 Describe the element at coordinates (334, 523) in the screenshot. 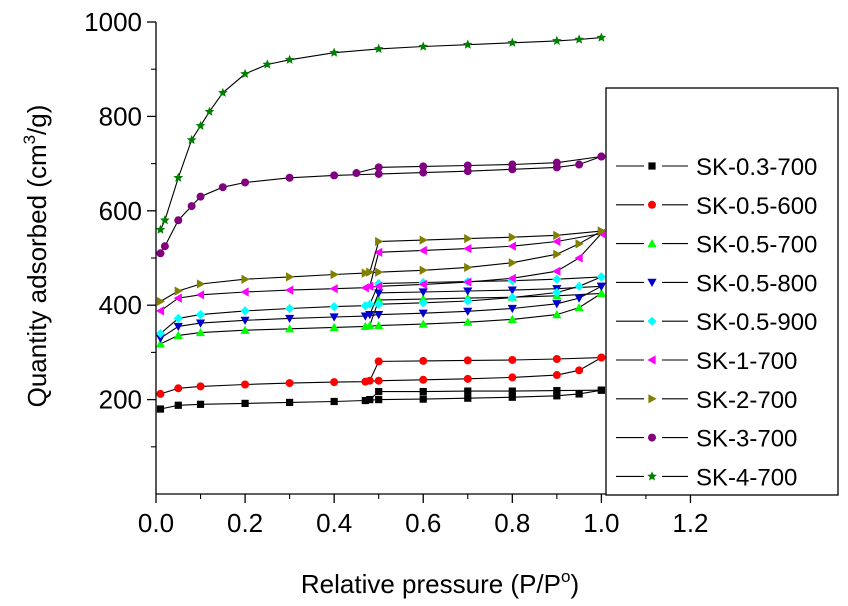

I see `x-tick-label: 0.4` at that location.